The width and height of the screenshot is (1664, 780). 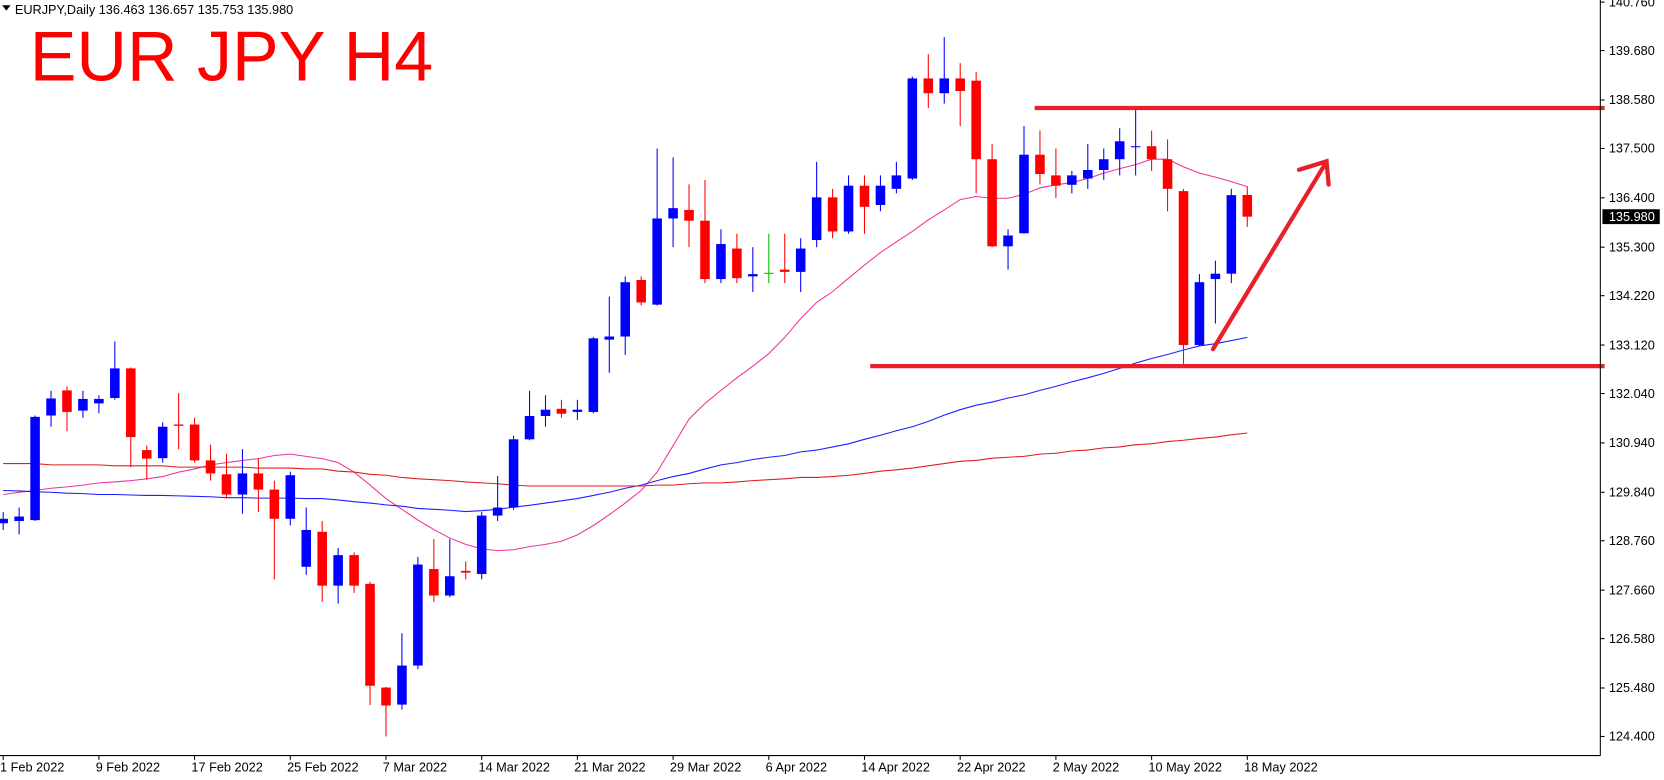 I want to click on x-tick-label: 18 May 2022, so click(x=1281, y=767).